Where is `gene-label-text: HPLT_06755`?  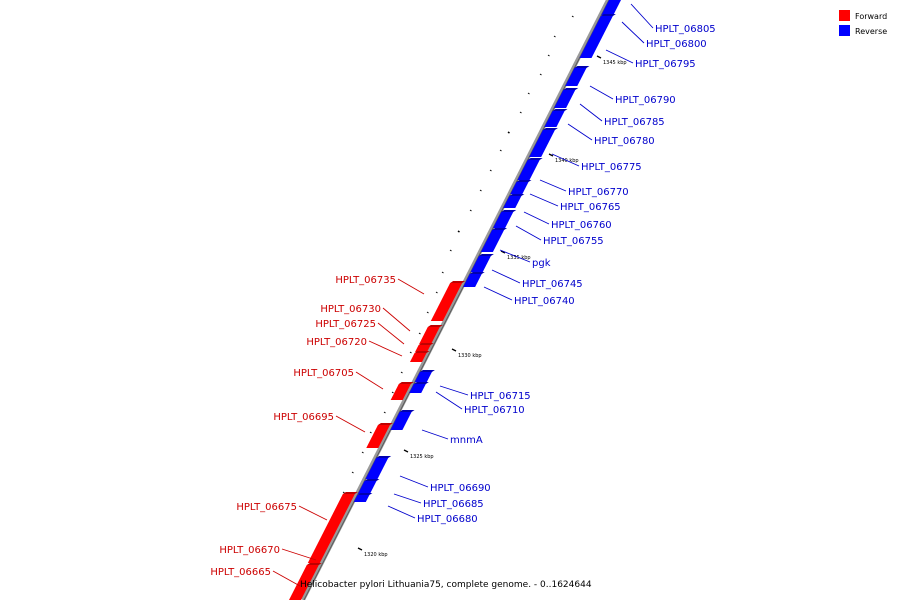
gene-label-text: HPLT_06755 is located at coordinates (573, 241).